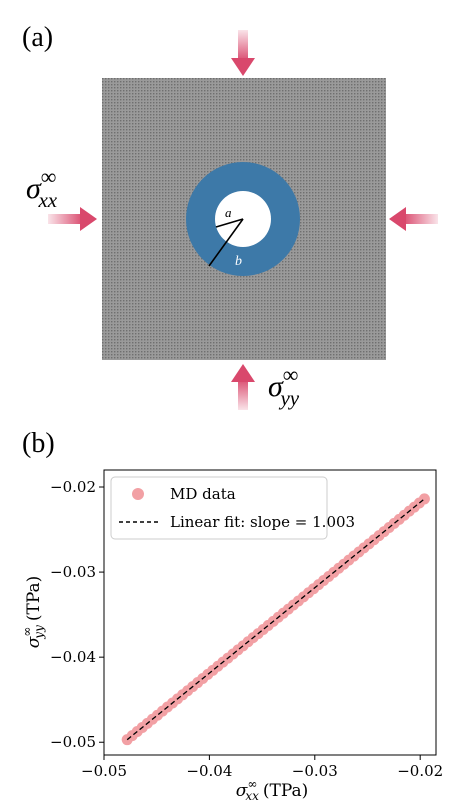  Describe the element at coordinates (73, 657) in the screenshot. I see `y-tick-label: −0.04` at that location.